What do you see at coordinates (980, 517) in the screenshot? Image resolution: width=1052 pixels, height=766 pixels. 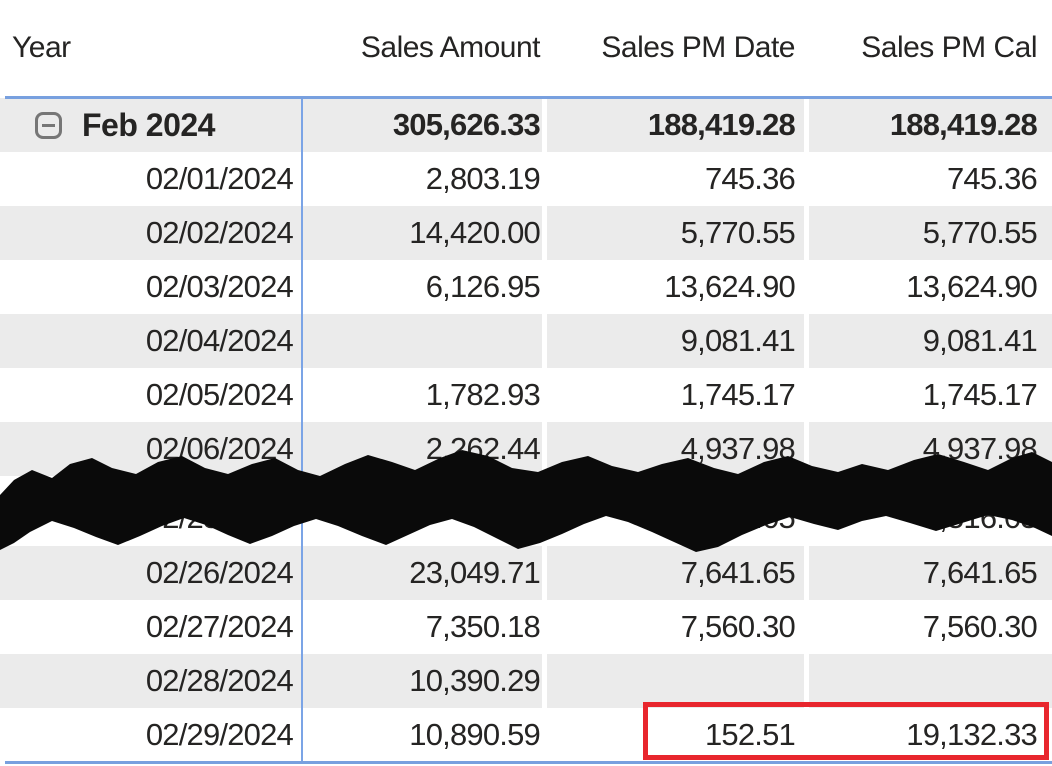 I see `cell-sales-pm-cal: 4,516.05` at bounding box center [980, 517].